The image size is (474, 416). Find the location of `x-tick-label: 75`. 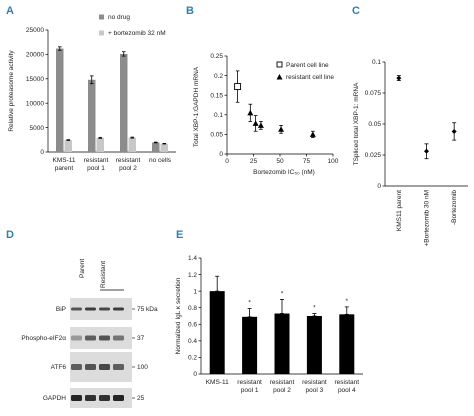

x-tick-label: 75 is located at coordinates (307, 161).